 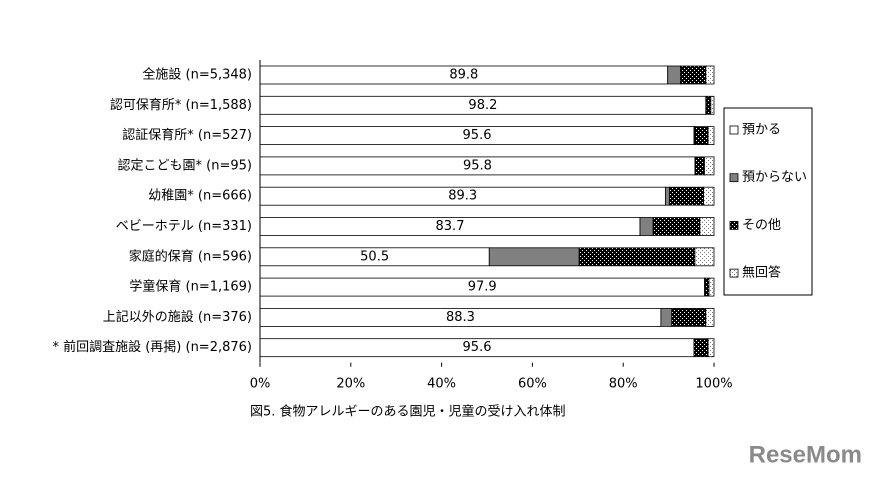 I want to click on y-tick-label: 認証保育所* (n=527), so click(x=187, y=135).